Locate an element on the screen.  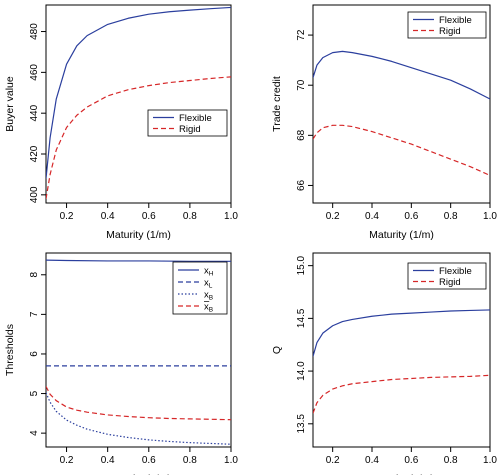
y-tick-label: 13.5 is located at coordinates (301, 424).